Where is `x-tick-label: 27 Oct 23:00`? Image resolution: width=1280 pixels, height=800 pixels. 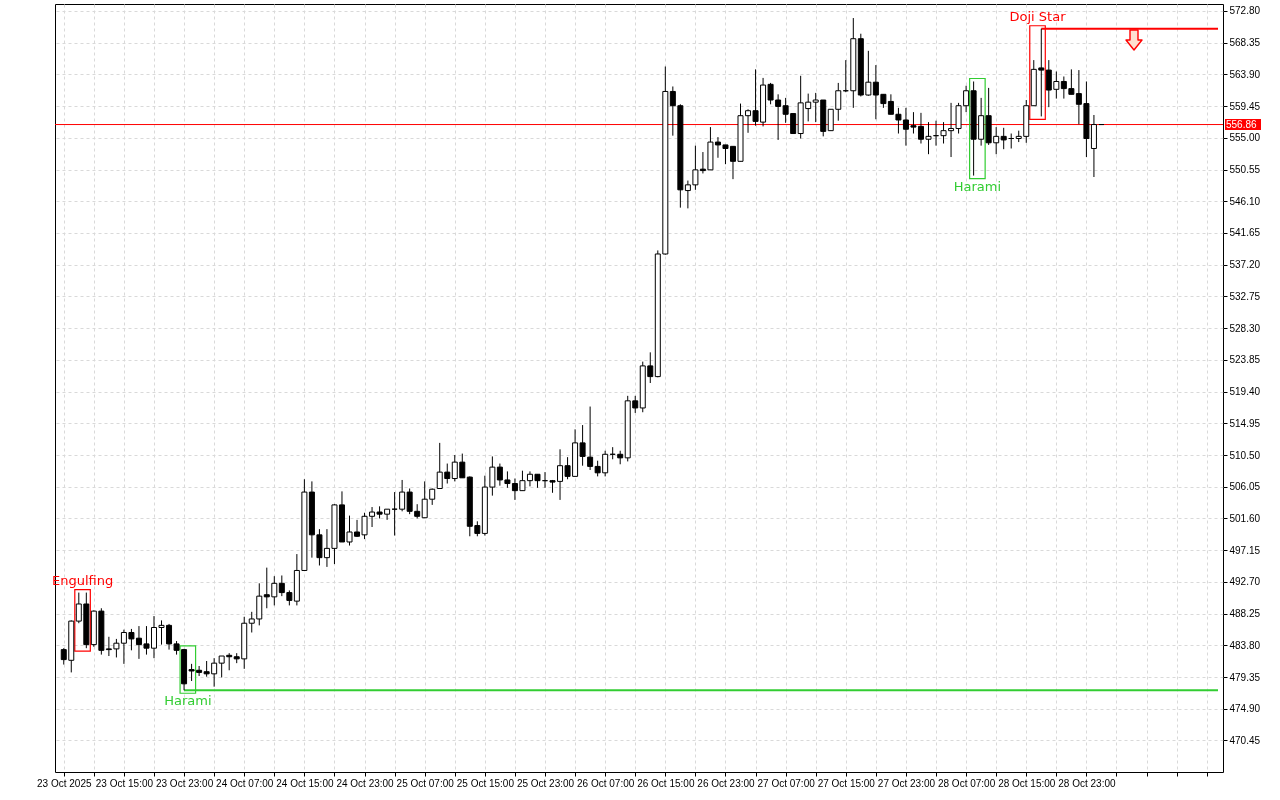 x-tick-label: 27 Oct 23:00 is located at coordinates (906, 783).